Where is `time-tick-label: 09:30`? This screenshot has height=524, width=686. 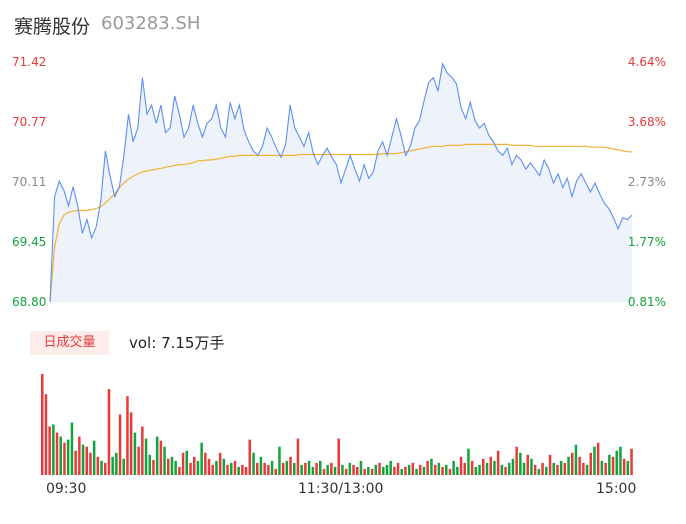 time-tick-label: 09:30 is located at coordinates (66, 489).